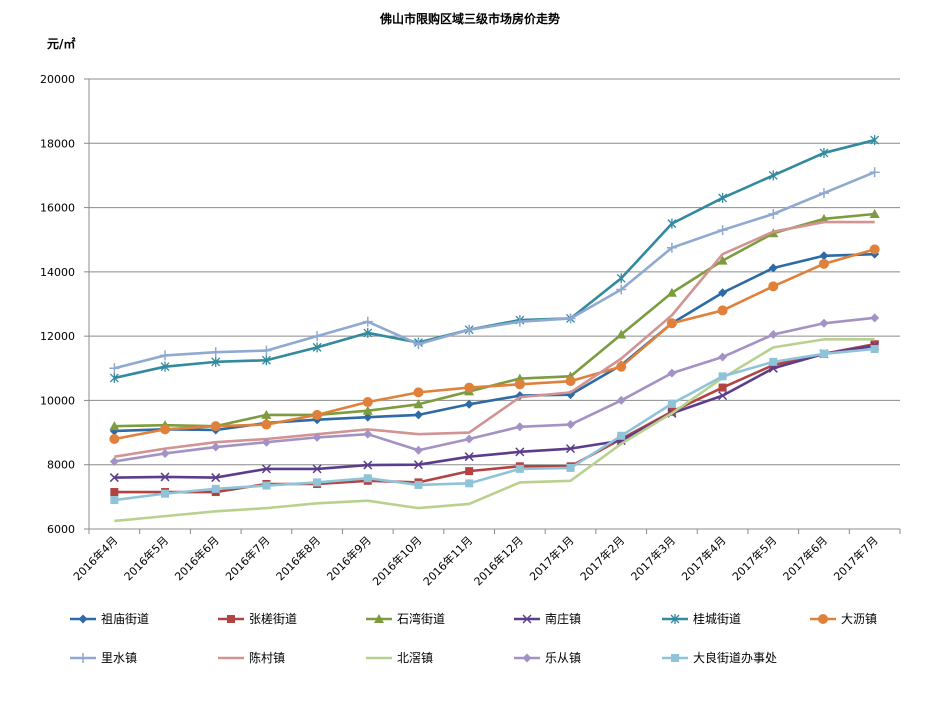 The width and height of the screenshot is (945, 701). I want to click on legend-item: 乐从镇, so click(547, 658).